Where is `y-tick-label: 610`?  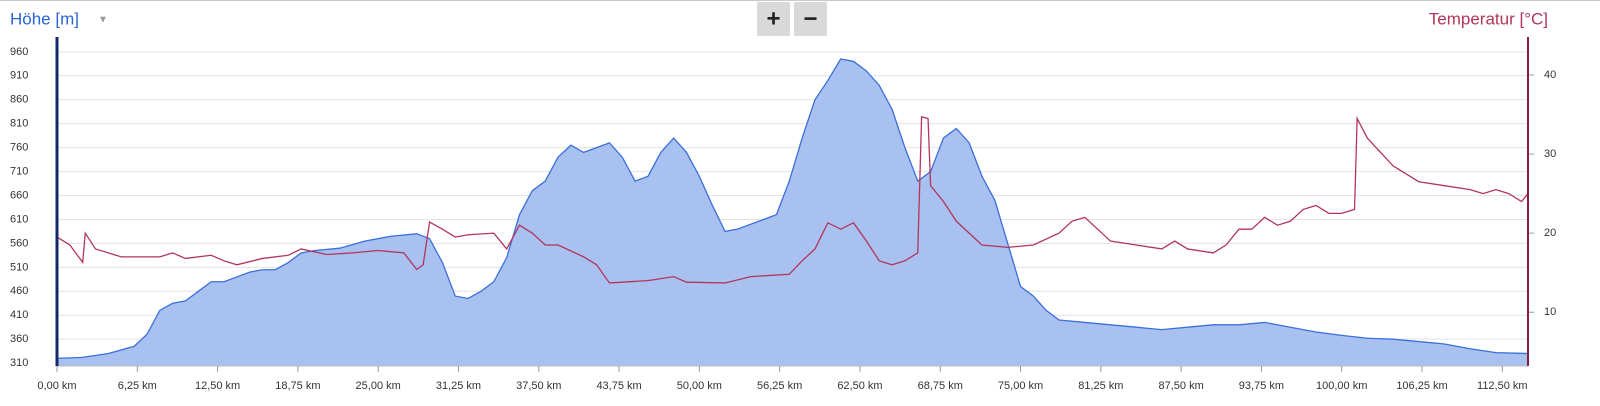 y-tick-label: 610 is located at coordinates (19, 219).